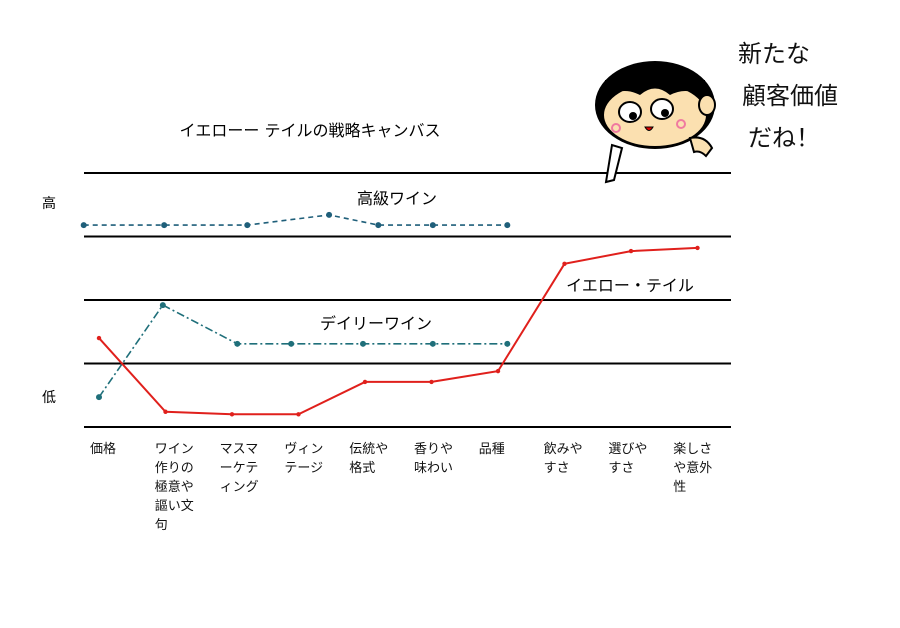  What do you see at coordinates (563, 459) in the screenshot?
I see `x-tick-label: 飲みやすさ` at bounding box center [563, 459].